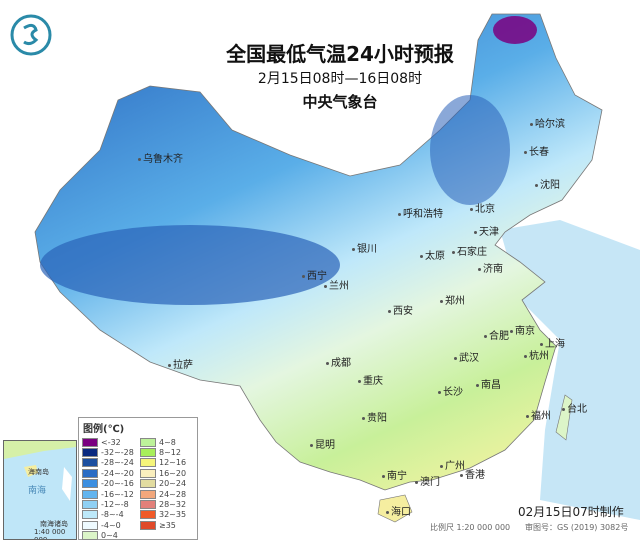 This screenshot has width=640, height=542. I want to click on legend-label: -8~-4, so click(112, 515).